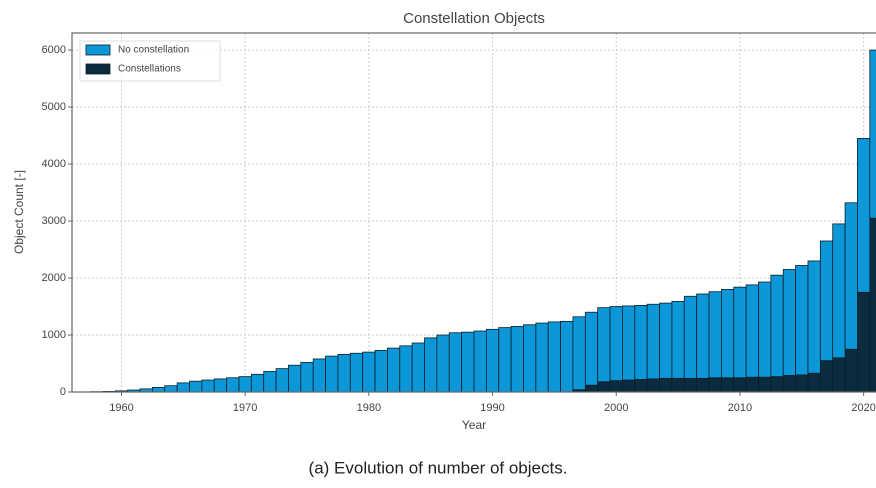  Describe the element at coordinates (121, 408) in the screenshot. I see `x-tick-label: 1960` at that location.